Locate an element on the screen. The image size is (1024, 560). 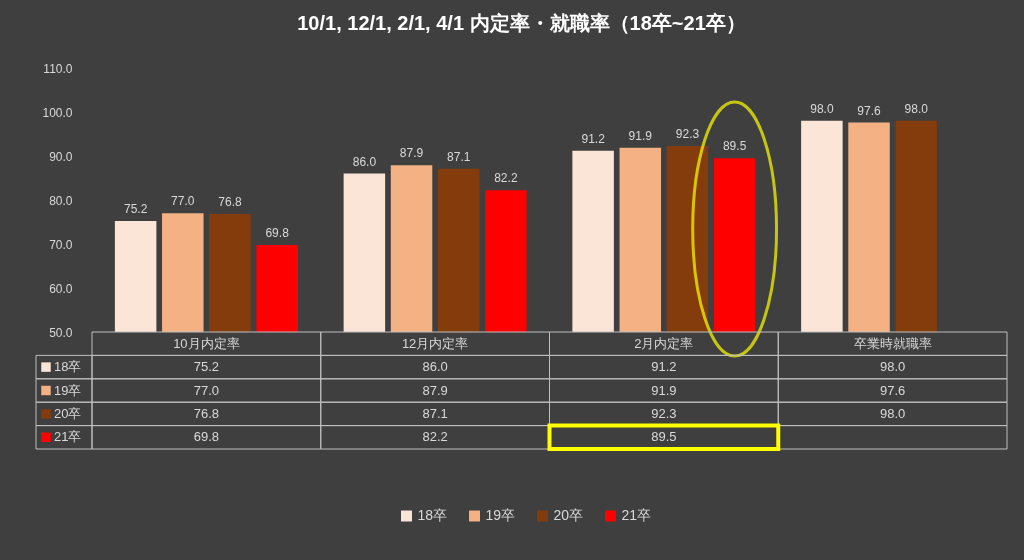
data-label: 91.9 is located at coordinates (664, 390).